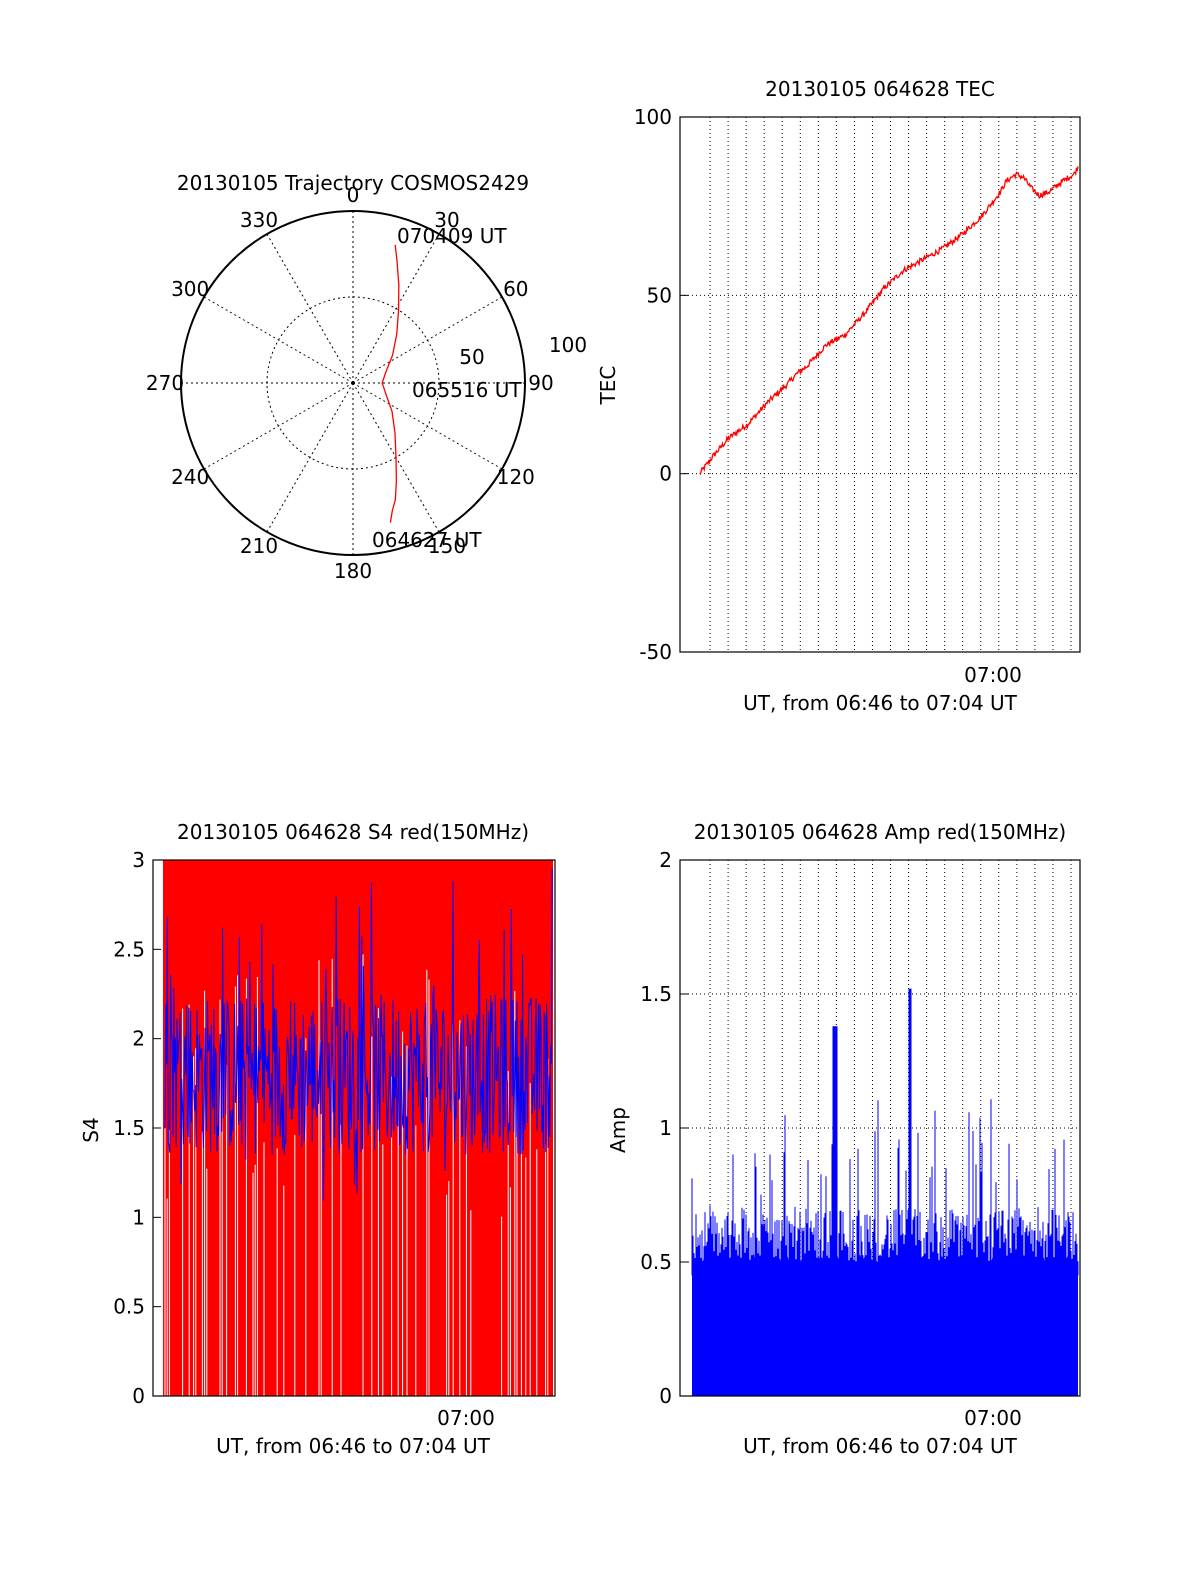 This screenshot has width=1200, height=1575. Describe the element at coordinates (390, 383) in the screenshot. I see `polar-track-line` at that location.